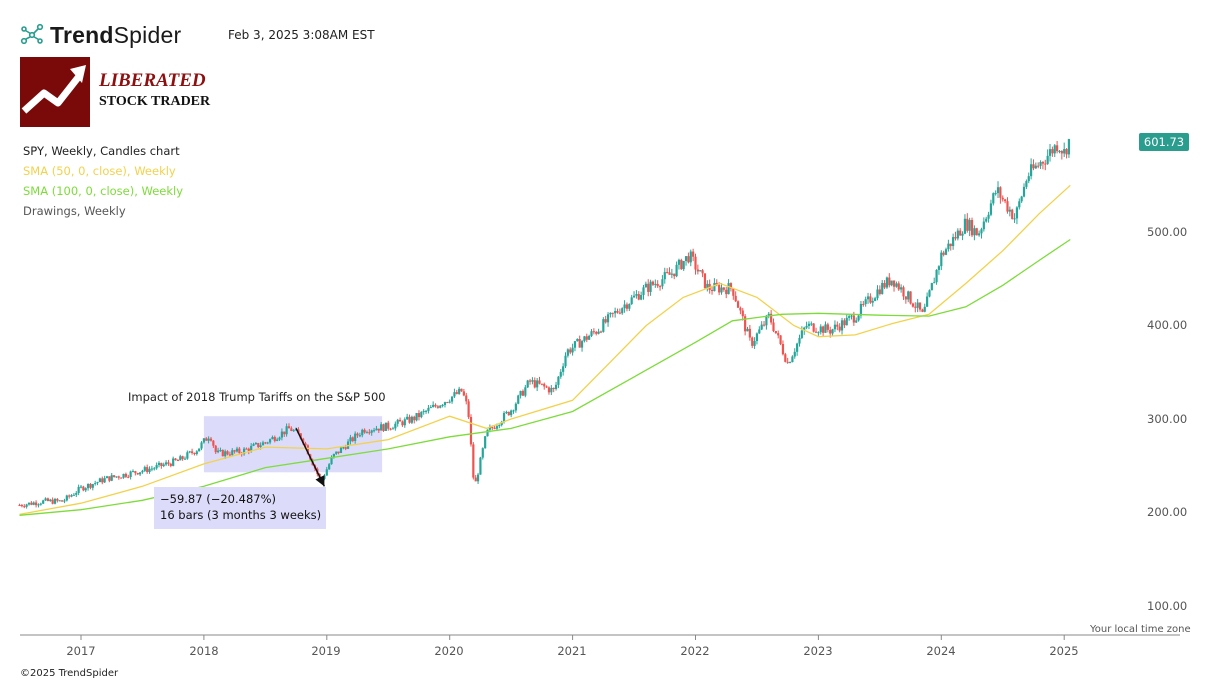  What do you see at coordinates (99, 171) in the screenshot?
I see `legend-sma50: SMA (50, 0, close), Weekly` at bounding box center [99, 171].